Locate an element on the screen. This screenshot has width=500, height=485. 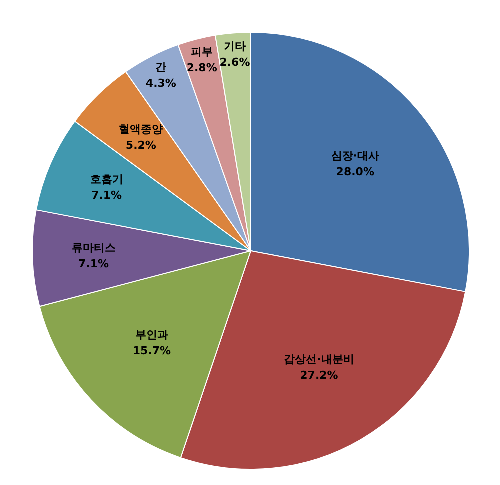
slice-label: 피부 is located at coordinates (202, 51).